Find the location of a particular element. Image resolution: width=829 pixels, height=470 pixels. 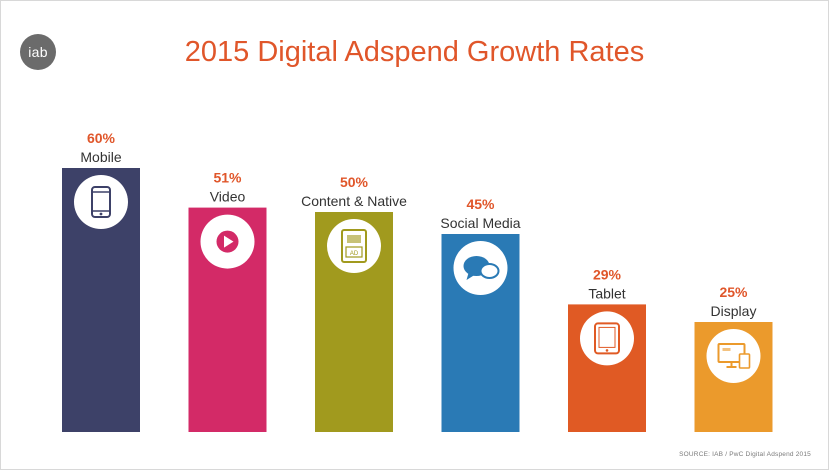

category-label: Video is located at coordinates (228, 197).